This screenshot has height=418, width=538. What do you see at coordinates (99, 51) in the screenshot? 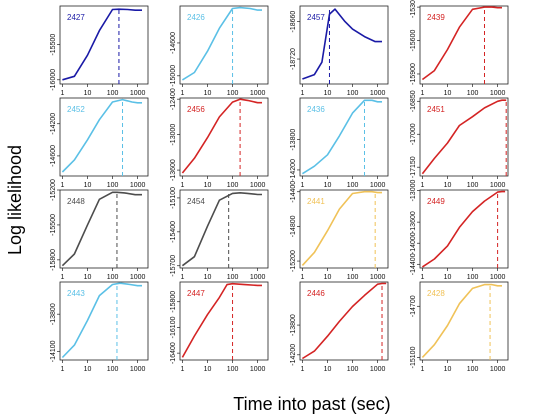
I see `panel-2427: 1 10 100 1000 -16000 -15500 2427` at bounding box center [99, 51].